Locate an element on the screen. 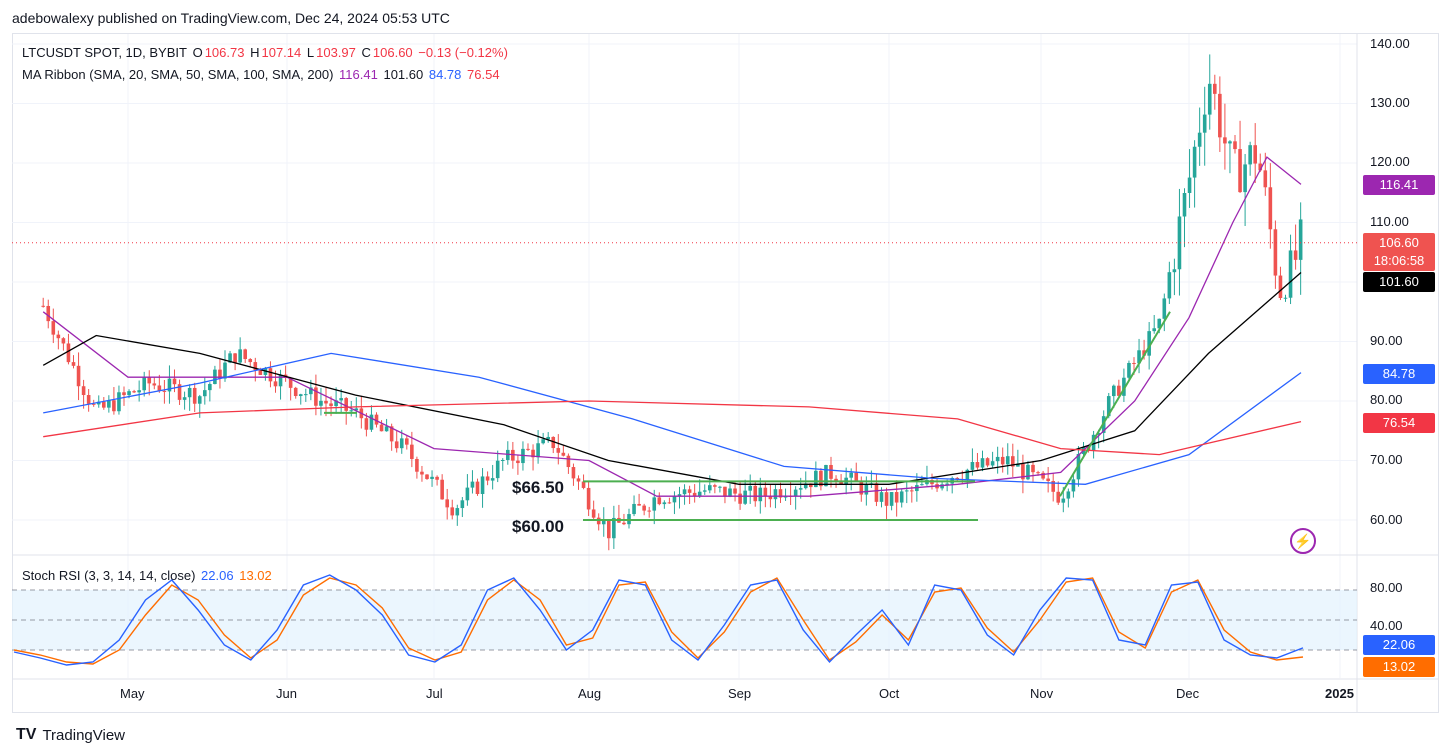 The image size is (1453, 756). x-tick: Jul is located at coordinates (434, 693).